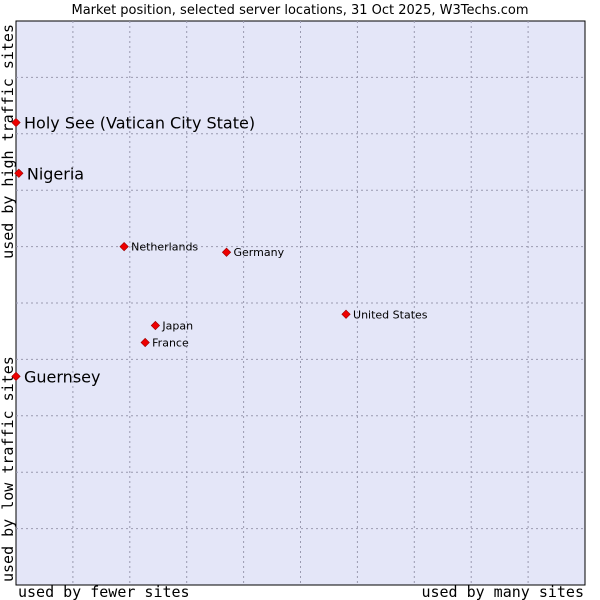  Describe the element at coordinates (502, 591) in the screenshot. I see `x-axis-label-right: used by many sites` at that location.